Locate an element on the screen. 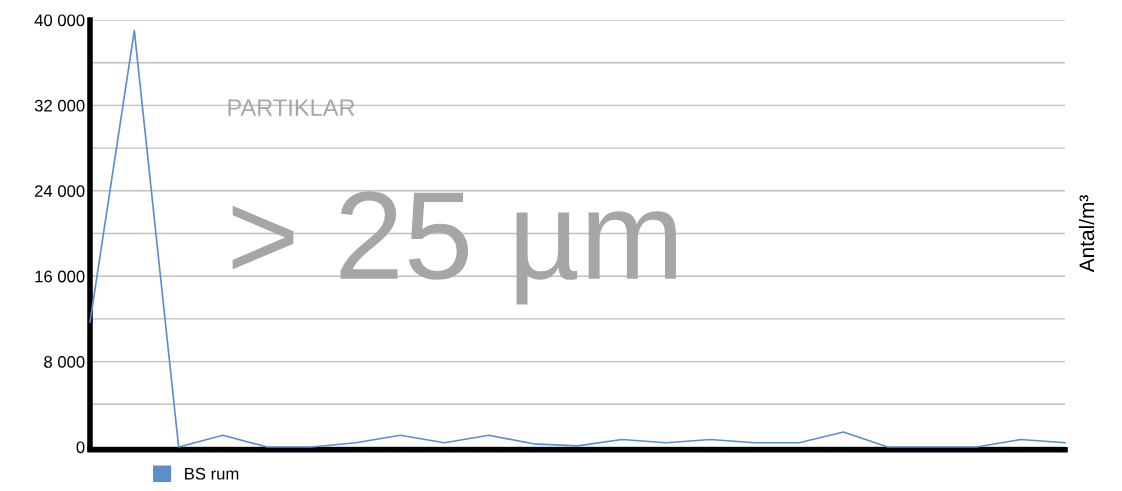 This screenshot has height=491, width=1122. y-axis-title: Antal/m³ is located at coordinates (1086, 234).